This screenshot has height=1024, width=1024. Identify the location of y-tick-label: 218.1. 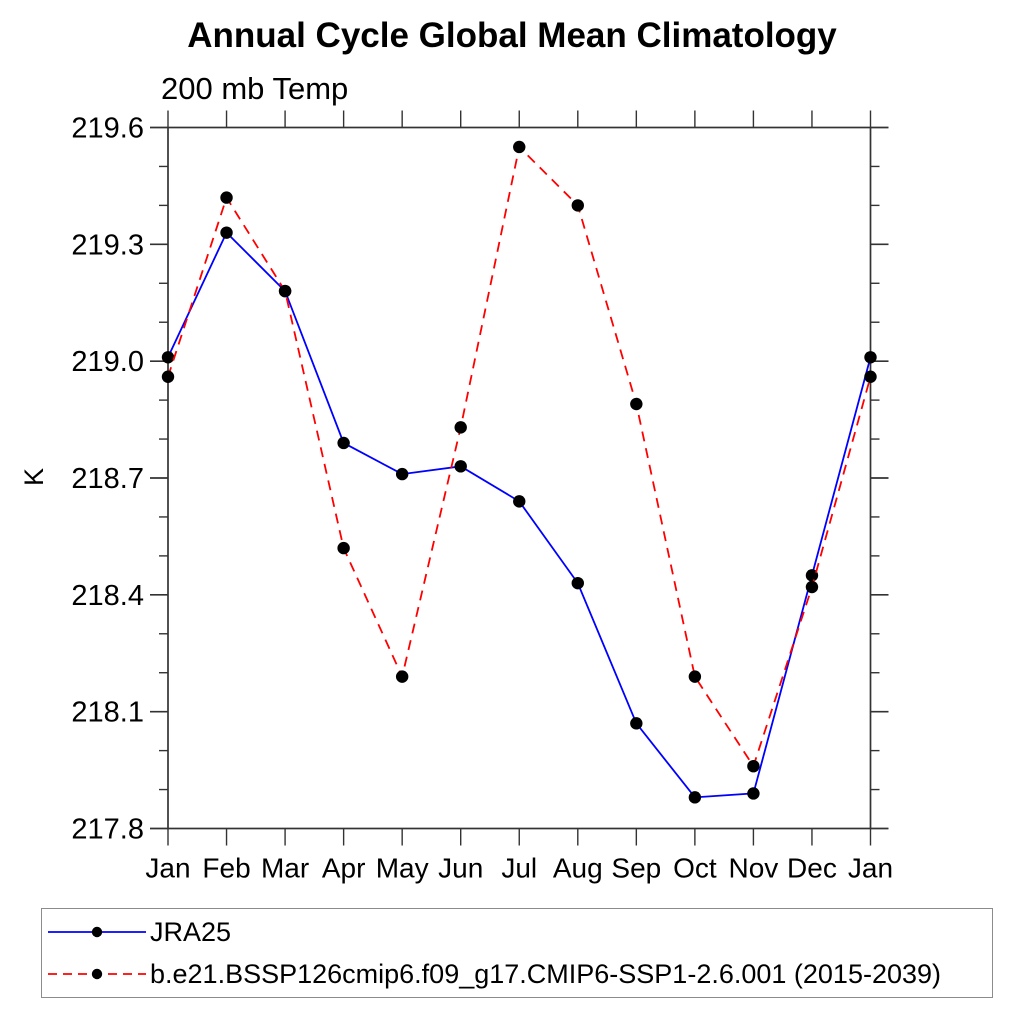
(107, 713).